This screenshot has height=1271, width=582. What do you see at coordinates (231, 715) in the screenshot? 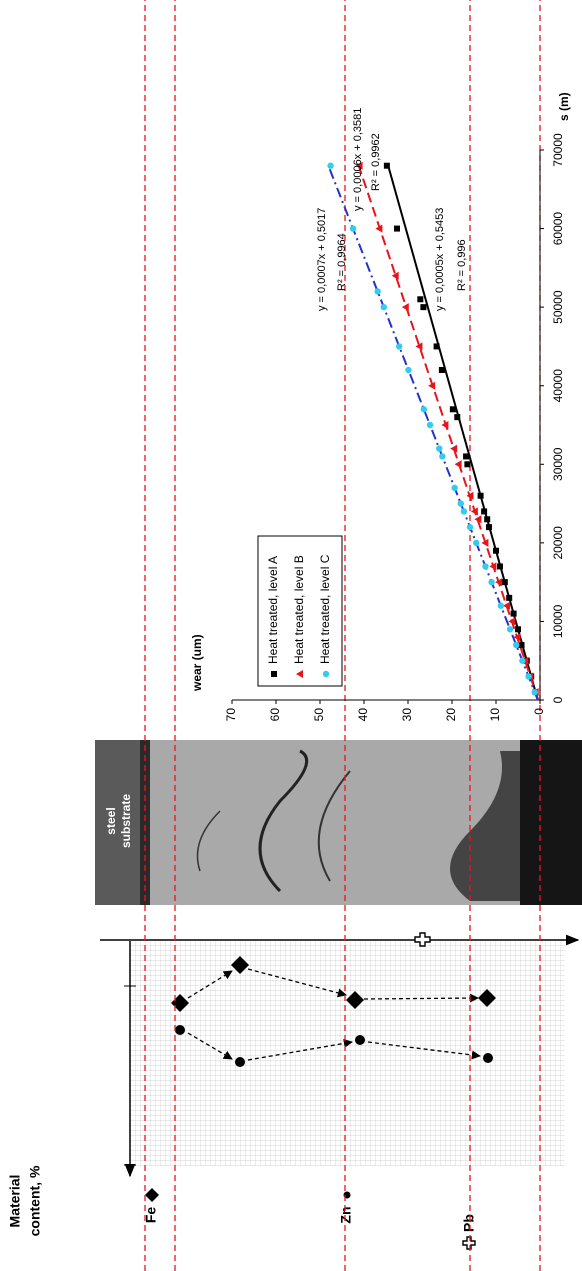
I see `y-tick-label: 70` at bounding box center [231, 715].